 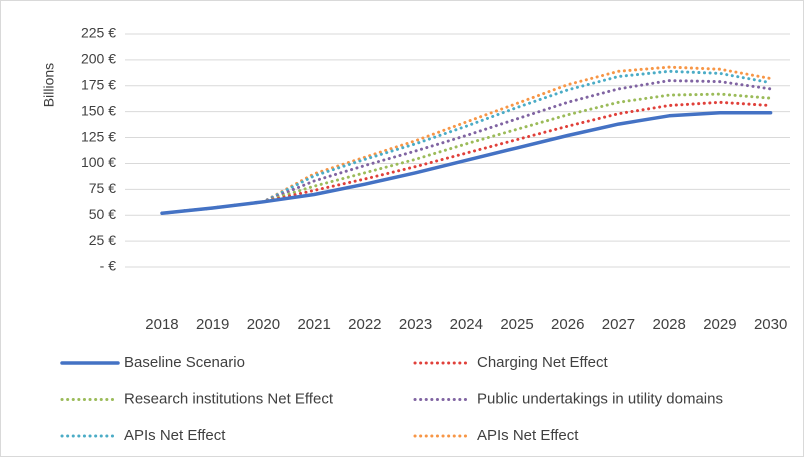 I want to click on y-tick-label: 25 €, so click(x=102, y=240).